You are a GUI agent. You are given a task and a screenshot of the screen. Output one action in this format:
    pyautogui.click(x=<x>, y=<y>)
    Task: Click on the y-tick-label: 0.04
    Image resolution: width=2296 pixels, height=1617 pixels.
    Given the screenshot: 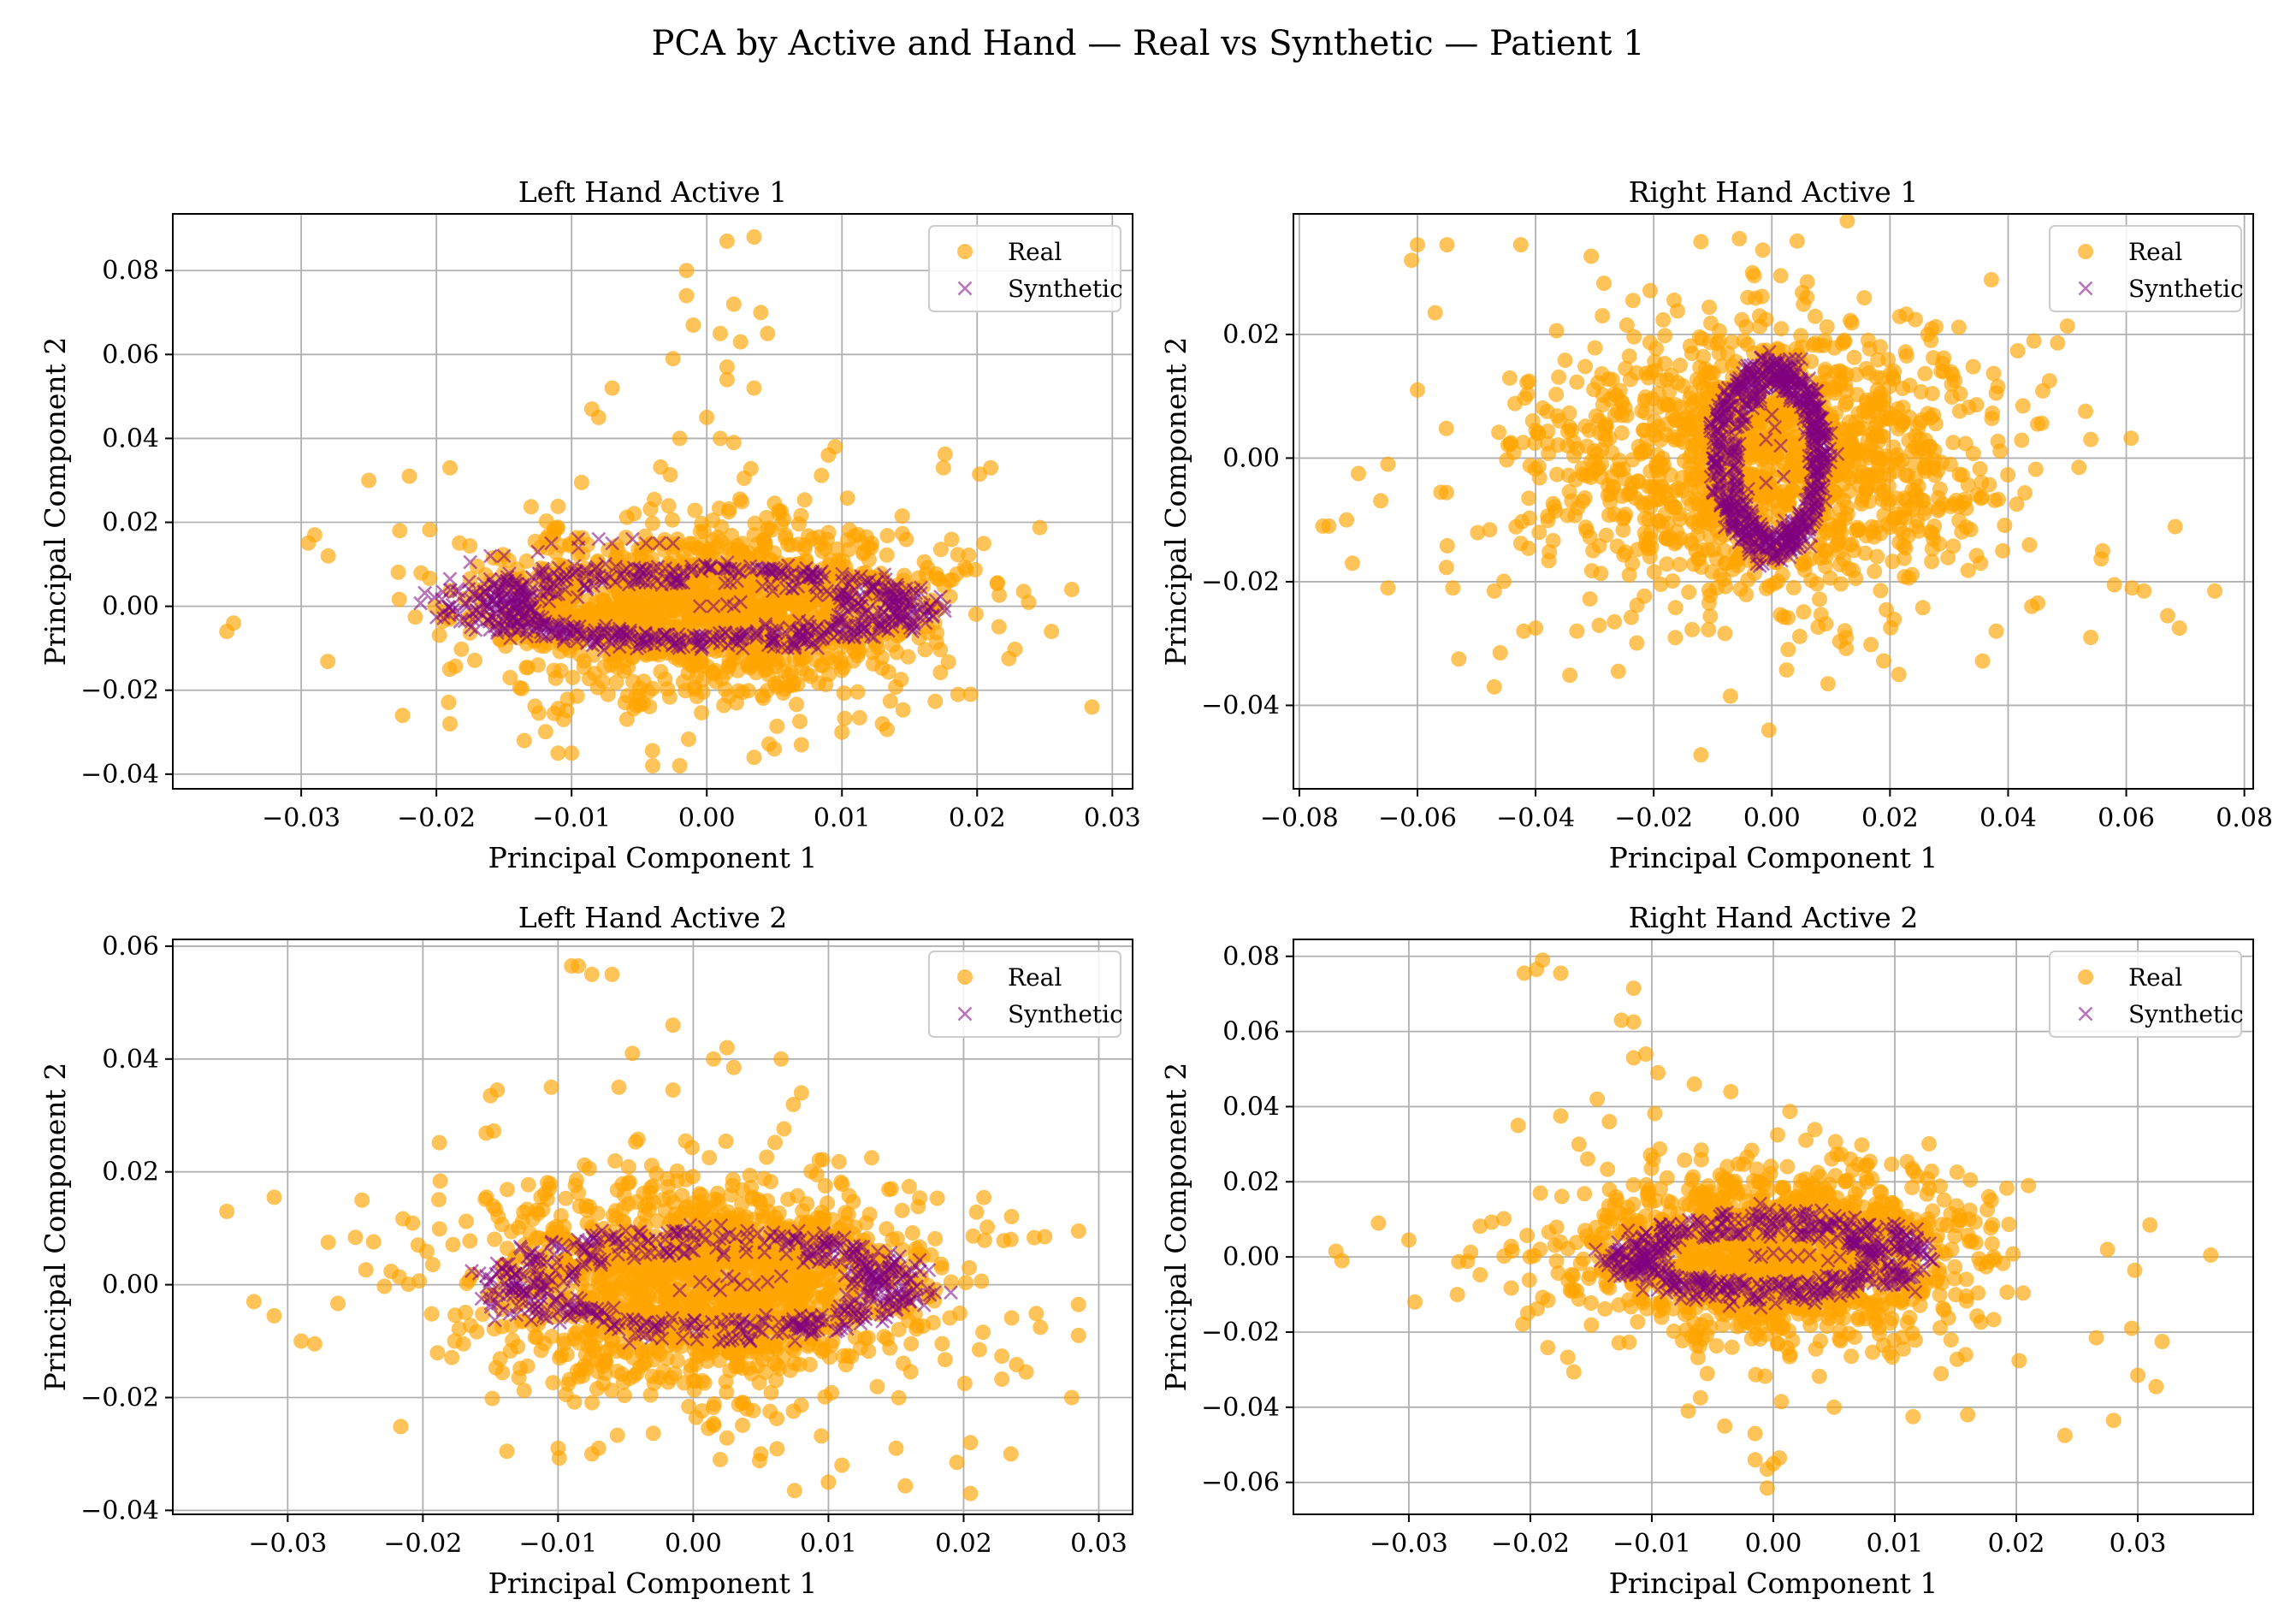 What is the action you would take?
    pyautogui.click(x=130, y=438)
    